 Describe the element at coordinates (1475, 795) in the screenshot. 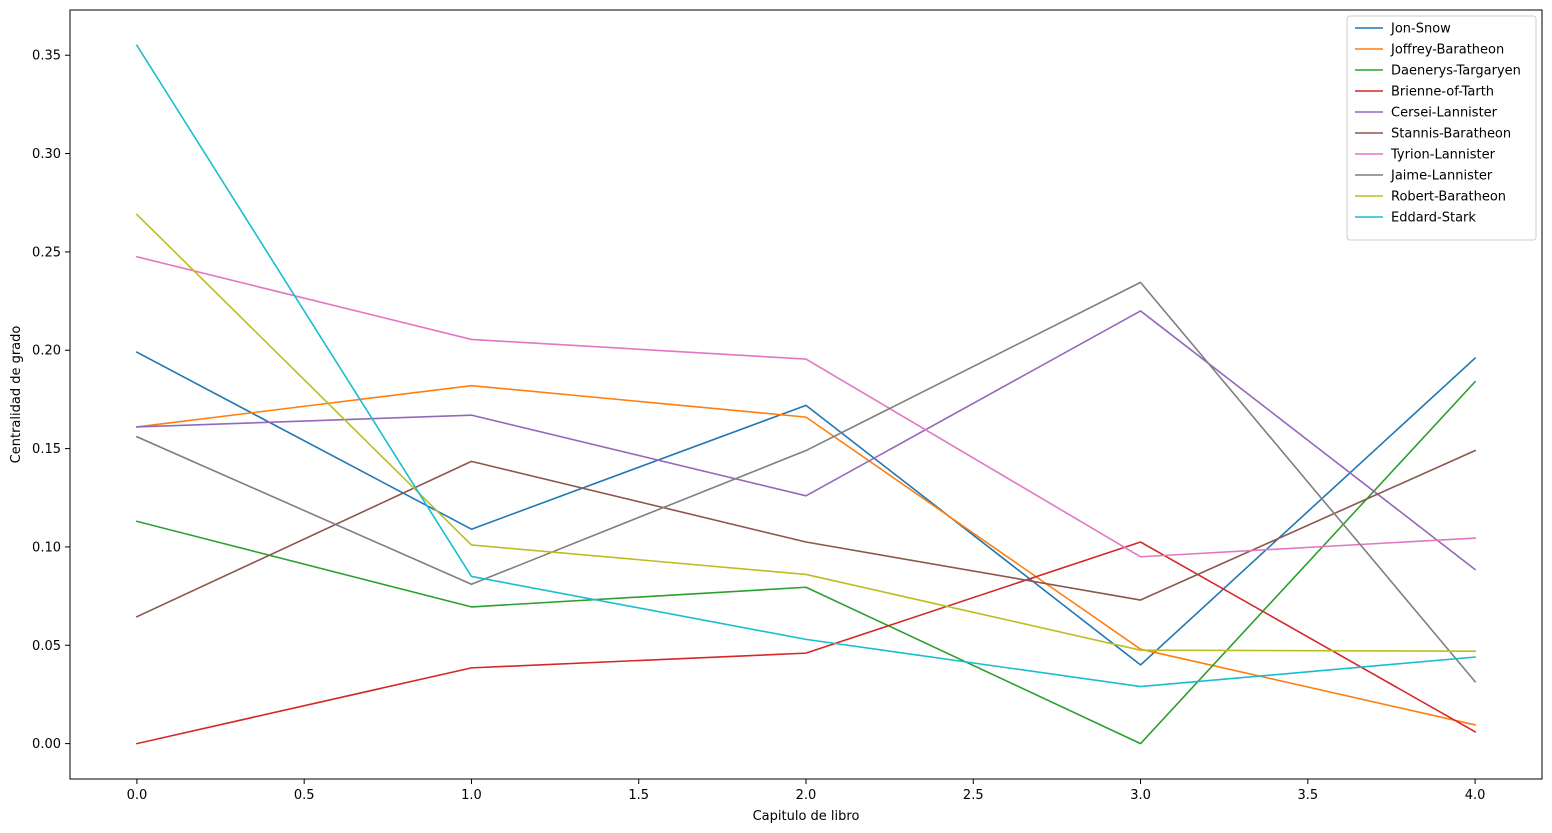

I see `x-tick-label: 4.0` at that location.